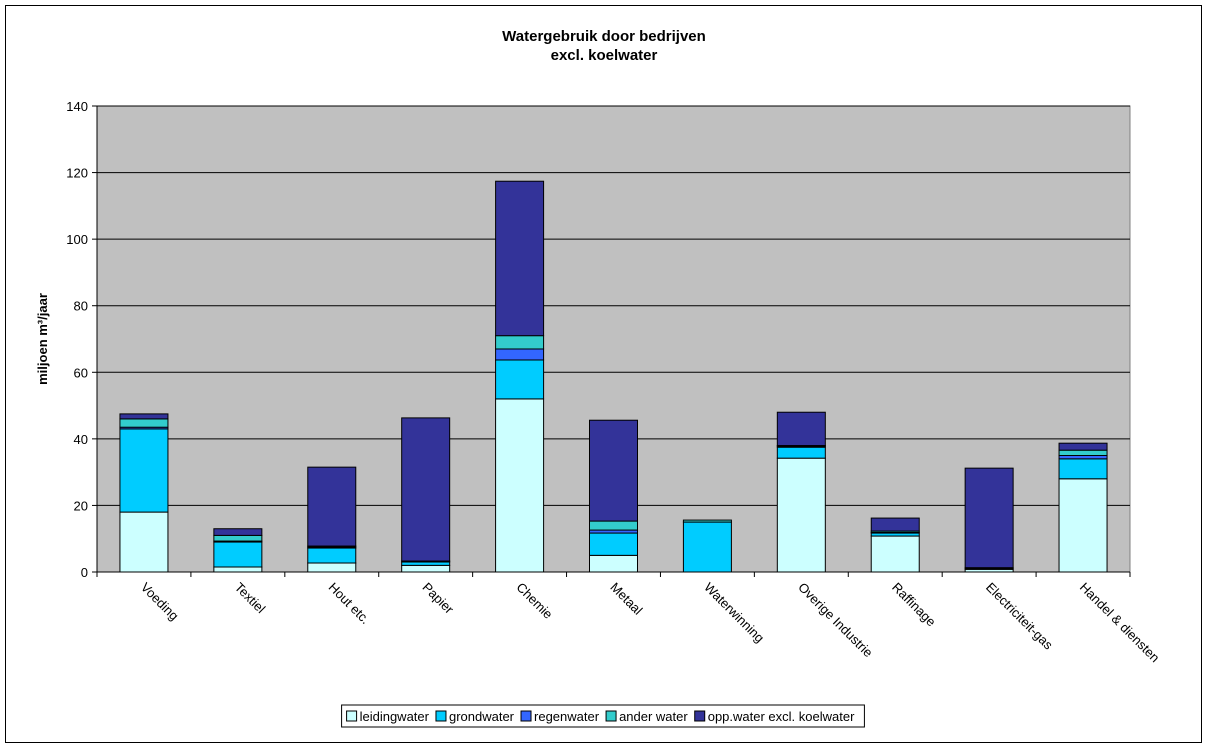 Image resolution: width=1208 pixels, height=749 pixels. What do you see at coordinates (81, 505) in the screenshot?
I see `y-tick-label: 20` at bounding box center [81, 505].